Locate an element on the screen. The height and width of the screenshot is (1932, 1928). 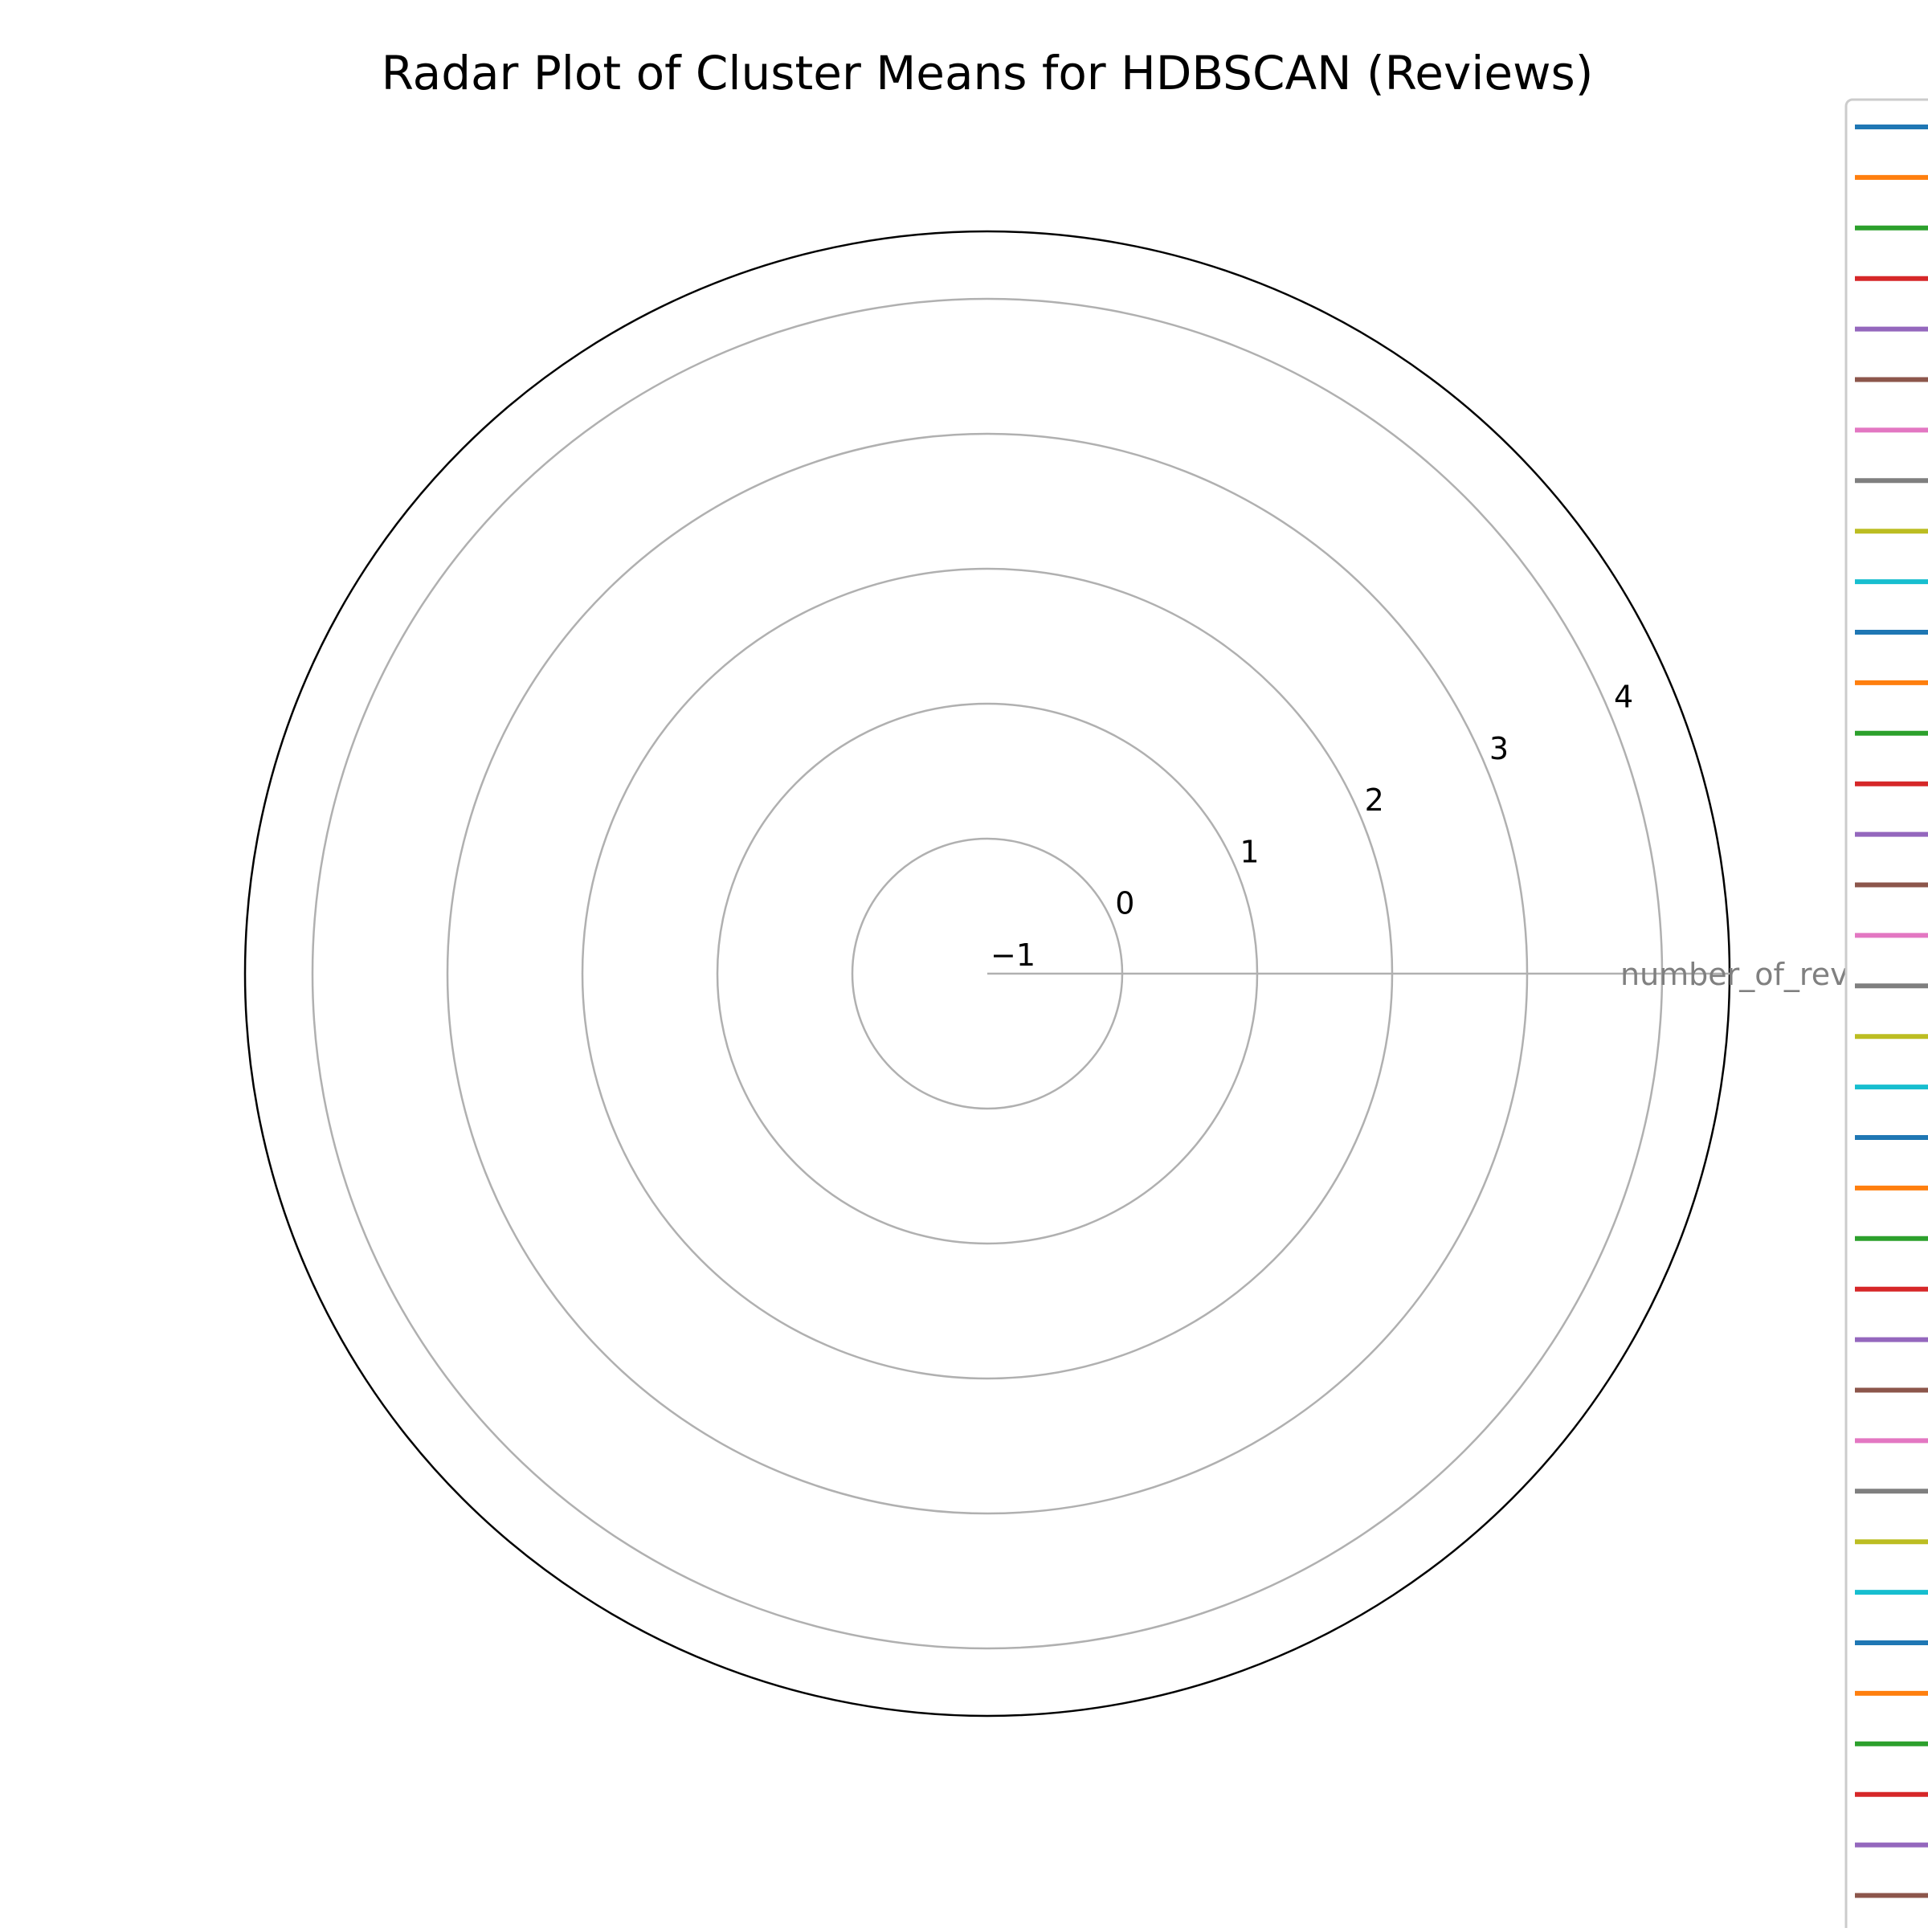
legend-box is located at coordinates (1886, 1015).